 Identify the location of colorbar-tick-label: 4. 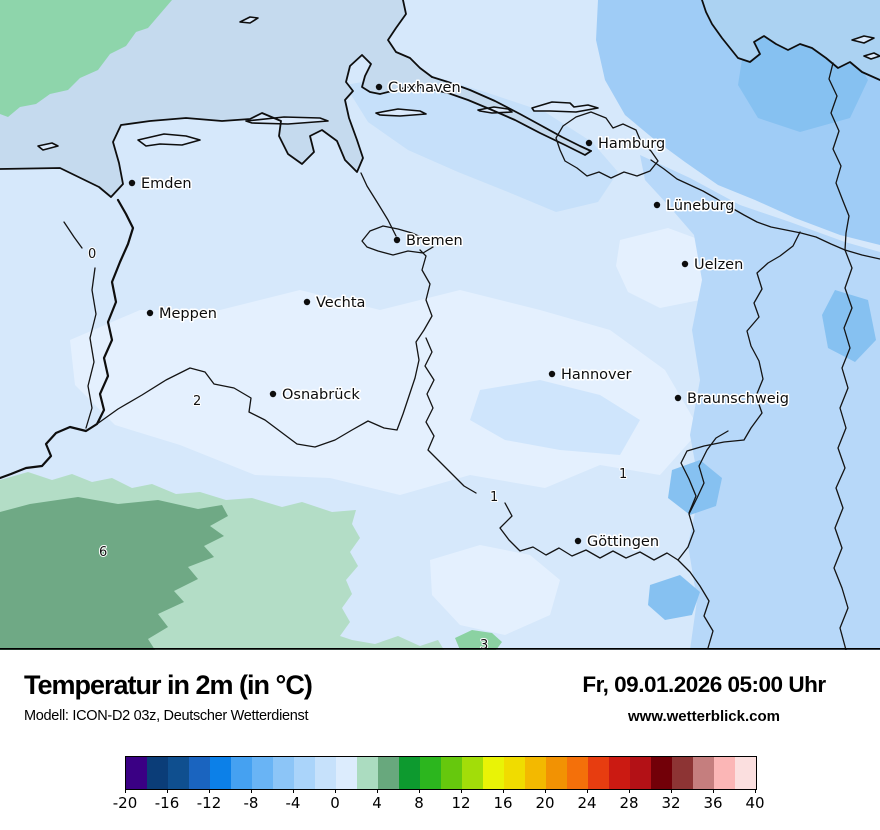
(377, 803).